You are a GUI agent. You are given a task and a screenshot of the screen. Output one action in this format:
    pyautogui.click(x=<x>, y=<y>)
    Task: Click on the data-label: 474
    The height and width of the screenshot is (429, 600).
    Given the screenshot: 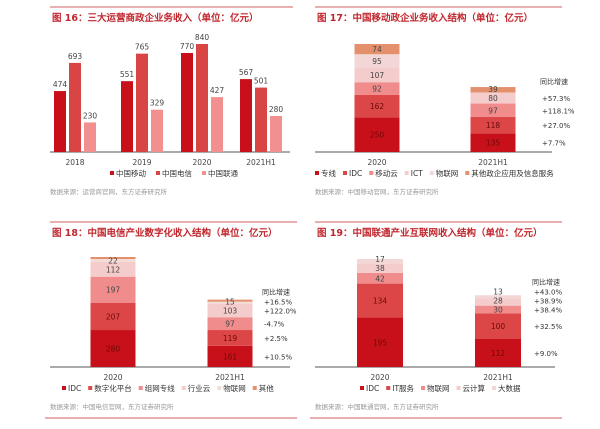 What is the action you would take?
    pyautogui.click(x=60, y=84)
    